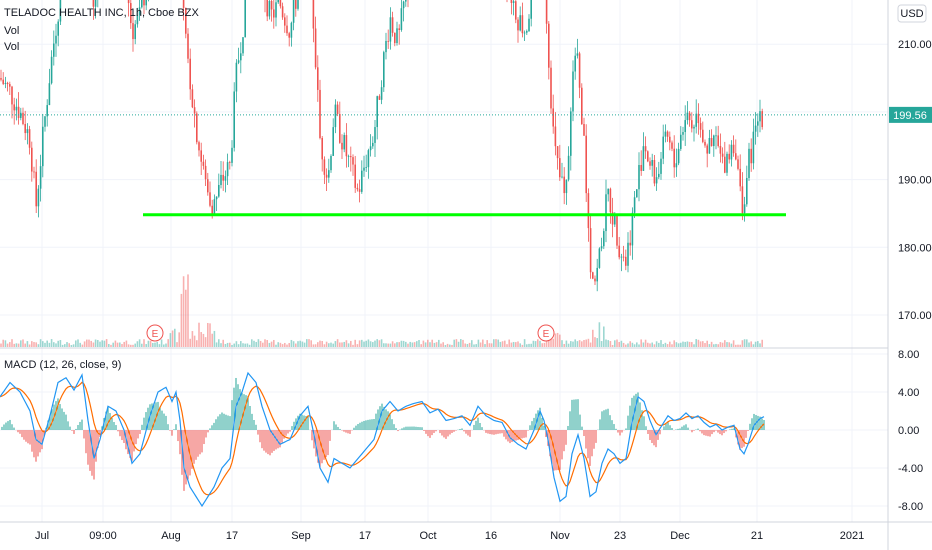  Describe the element at coordinates (546, 333) in the screenshot. I see `earnings-marker-oct: E` at that location.